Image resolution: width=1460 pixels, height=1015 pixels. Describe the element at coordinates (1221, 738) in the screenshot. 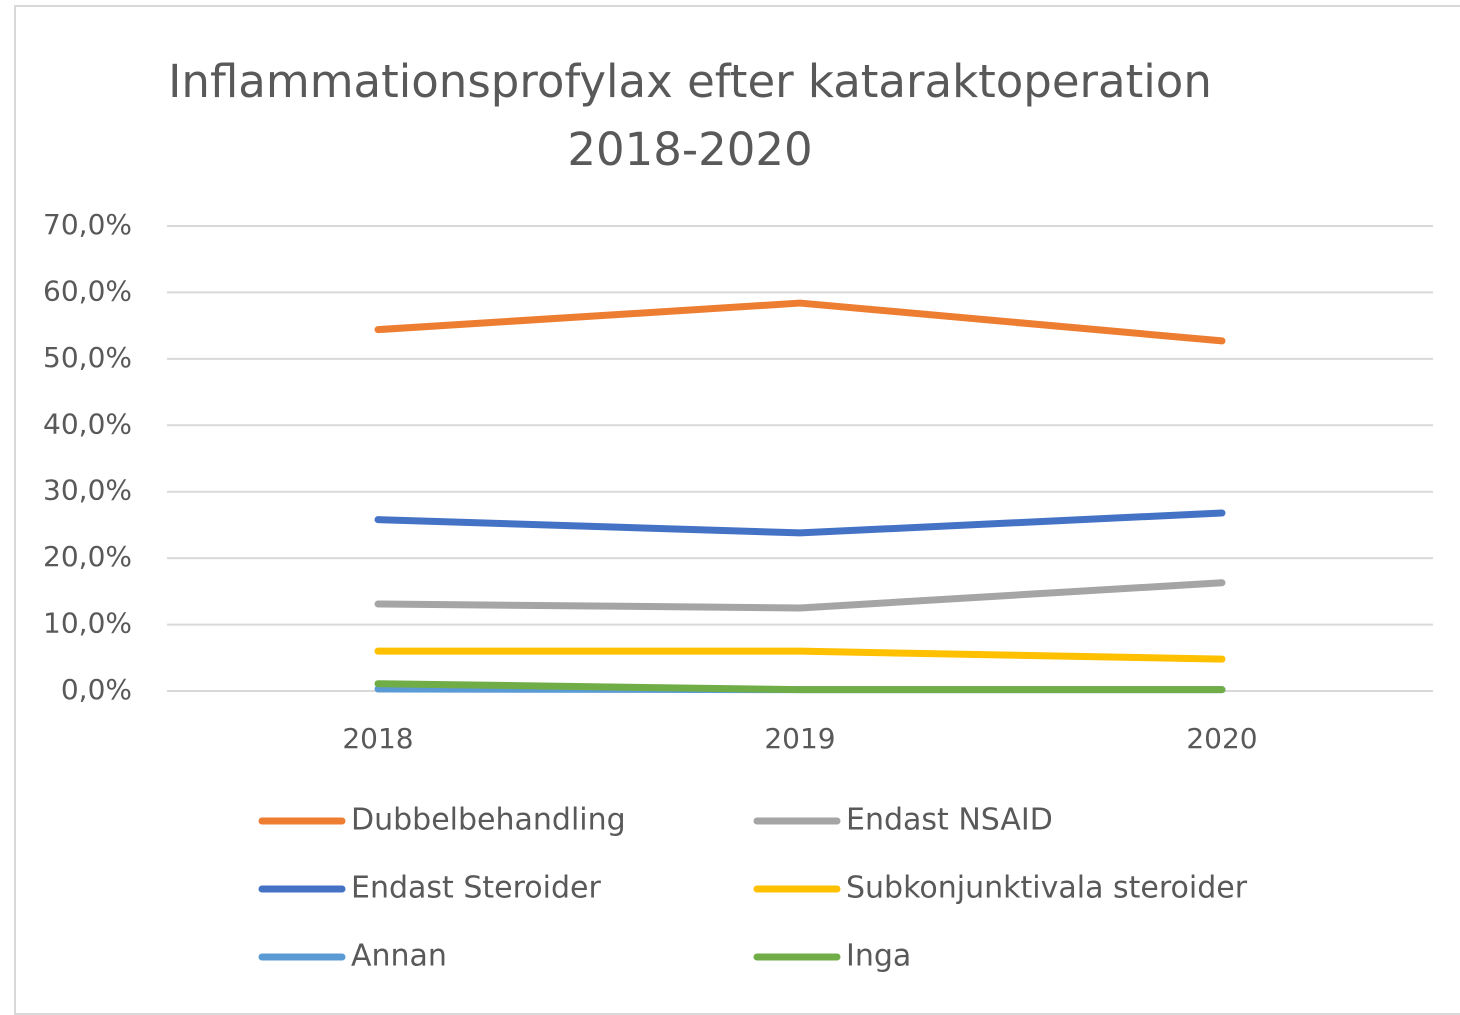

I see `x-tick-label: 2020` at that location.